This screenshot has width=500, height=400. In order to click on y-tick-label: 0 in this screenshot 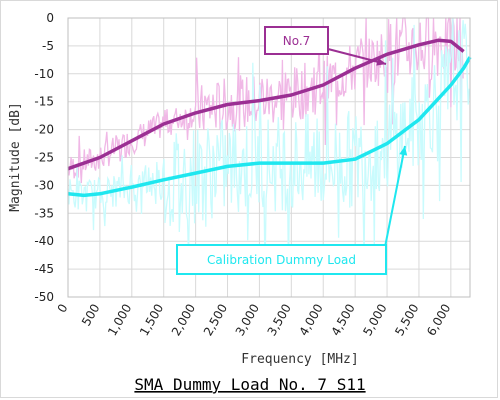, I will do `click(50, 18)`.